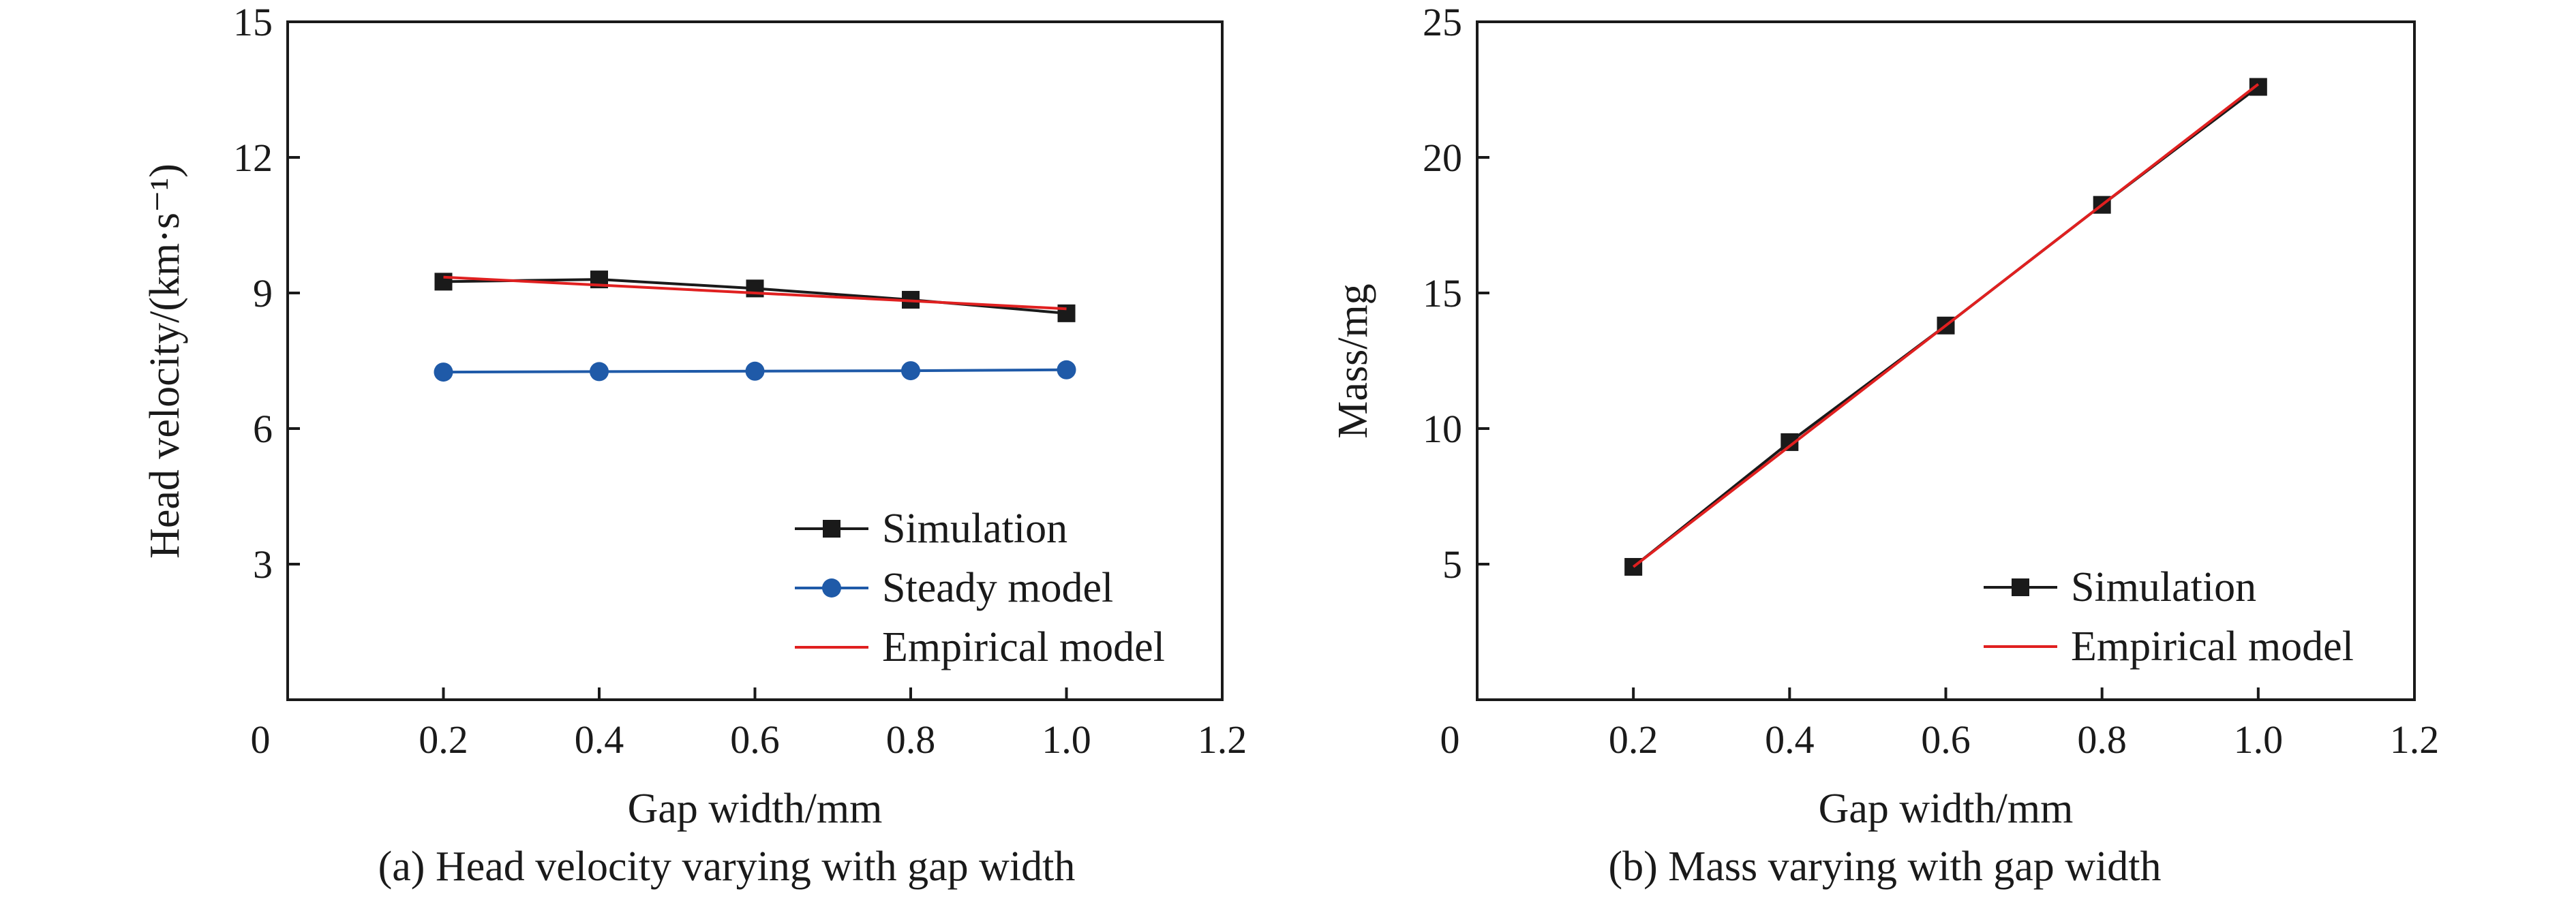  I want to click on y-axis-label: Head velocity/(km·s⁻¹), so click(165, 361).